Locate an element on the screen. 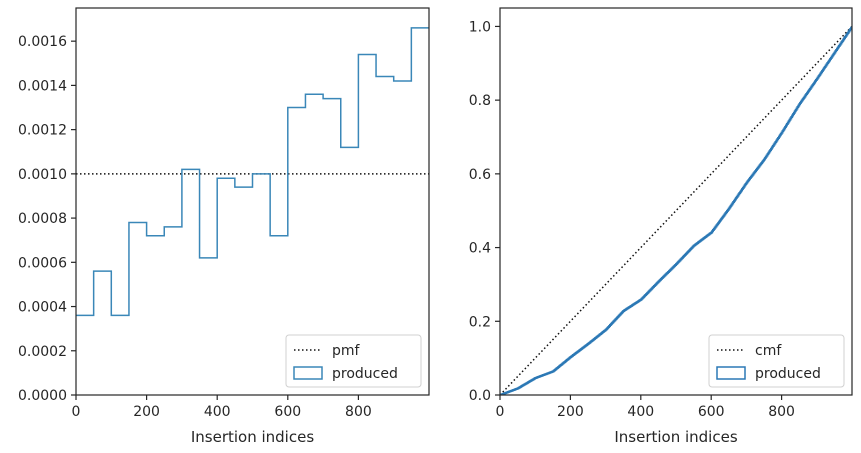 This screenshot has height=453, width=861. y-tick-label: 0.0008 is located at coordinates (42, 219).